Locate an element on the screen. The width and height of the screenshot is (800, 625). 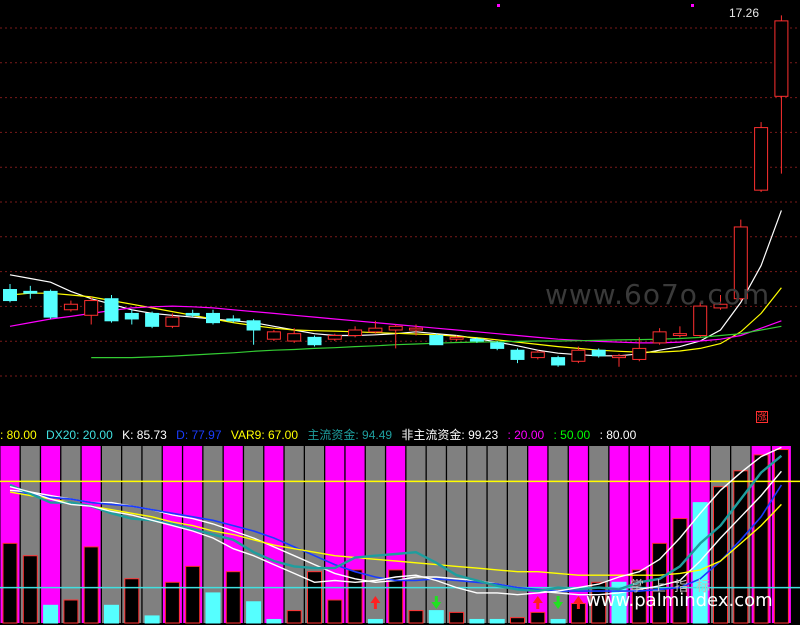
watermark-palmindex: www.palmindex.com is located at coordinates (679, 600).